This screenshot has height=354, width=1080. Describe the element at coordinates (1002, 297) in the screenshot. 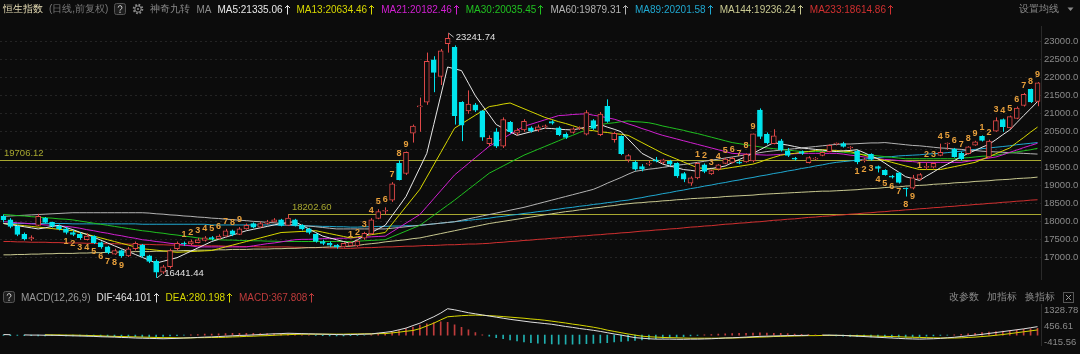

I see `text: 加指标` at that location.